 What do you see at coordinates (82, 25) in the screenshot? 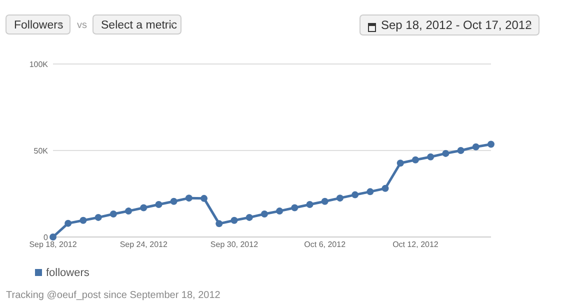
I see `text: vs` at bounding box center [82, 25].